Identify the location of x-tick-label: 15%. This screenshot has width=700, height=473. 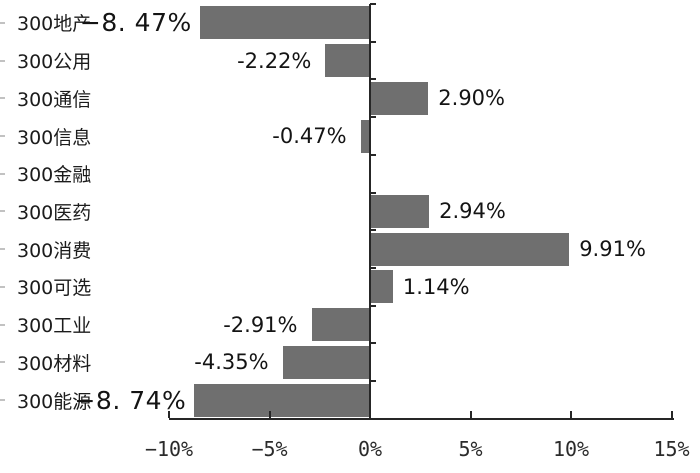
(671, 449).